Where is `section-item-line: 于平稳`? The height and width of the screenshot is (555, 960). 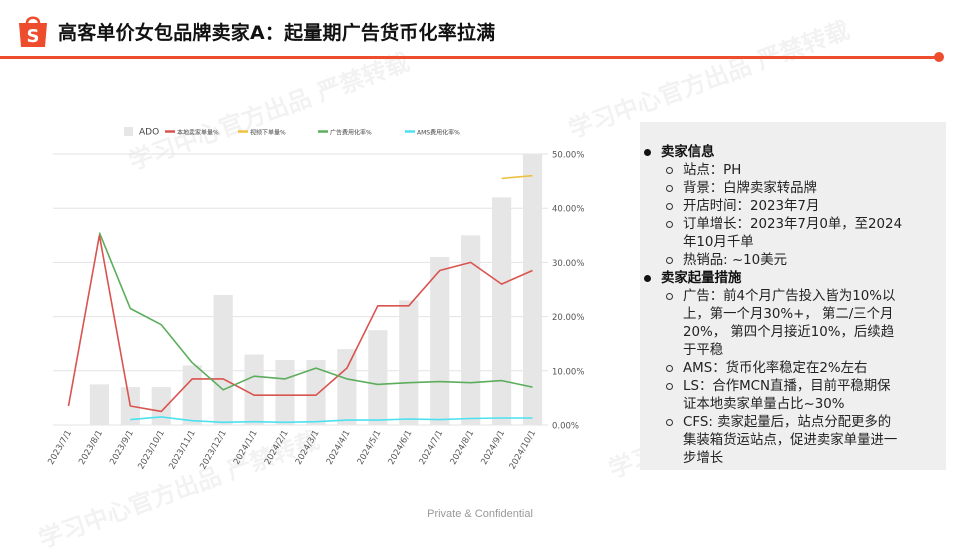 section-item-line: 于平稳 is located at coordinates (703, 350).